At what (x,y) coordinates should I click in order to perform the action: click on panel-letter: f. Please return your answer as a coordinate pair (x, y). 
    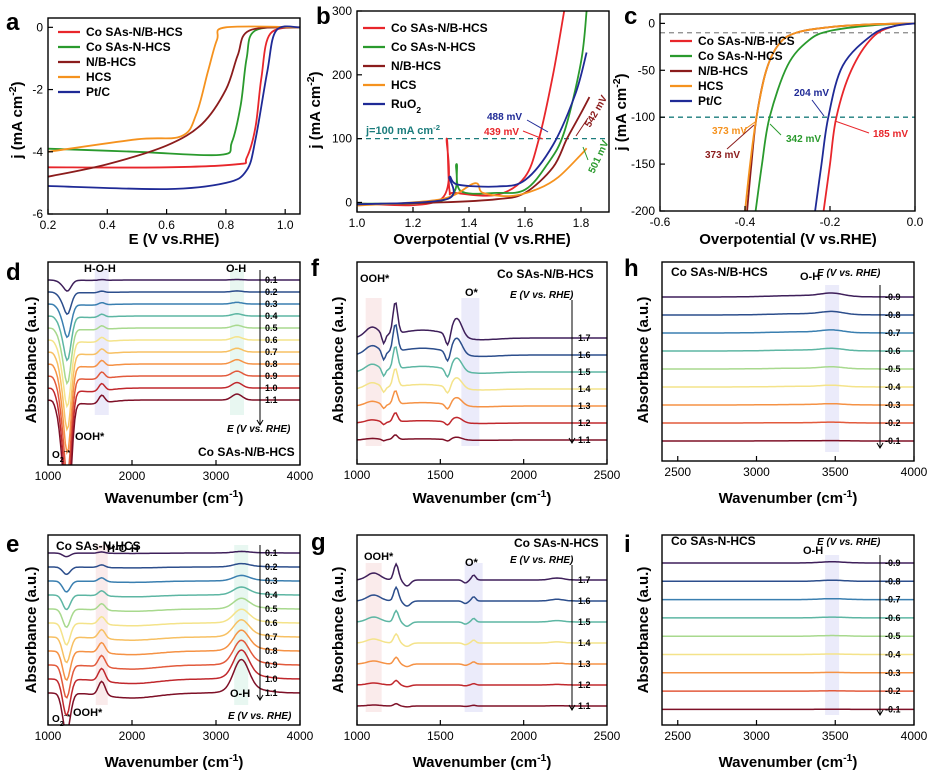
    Looking at the image, I should click on (315, 268).